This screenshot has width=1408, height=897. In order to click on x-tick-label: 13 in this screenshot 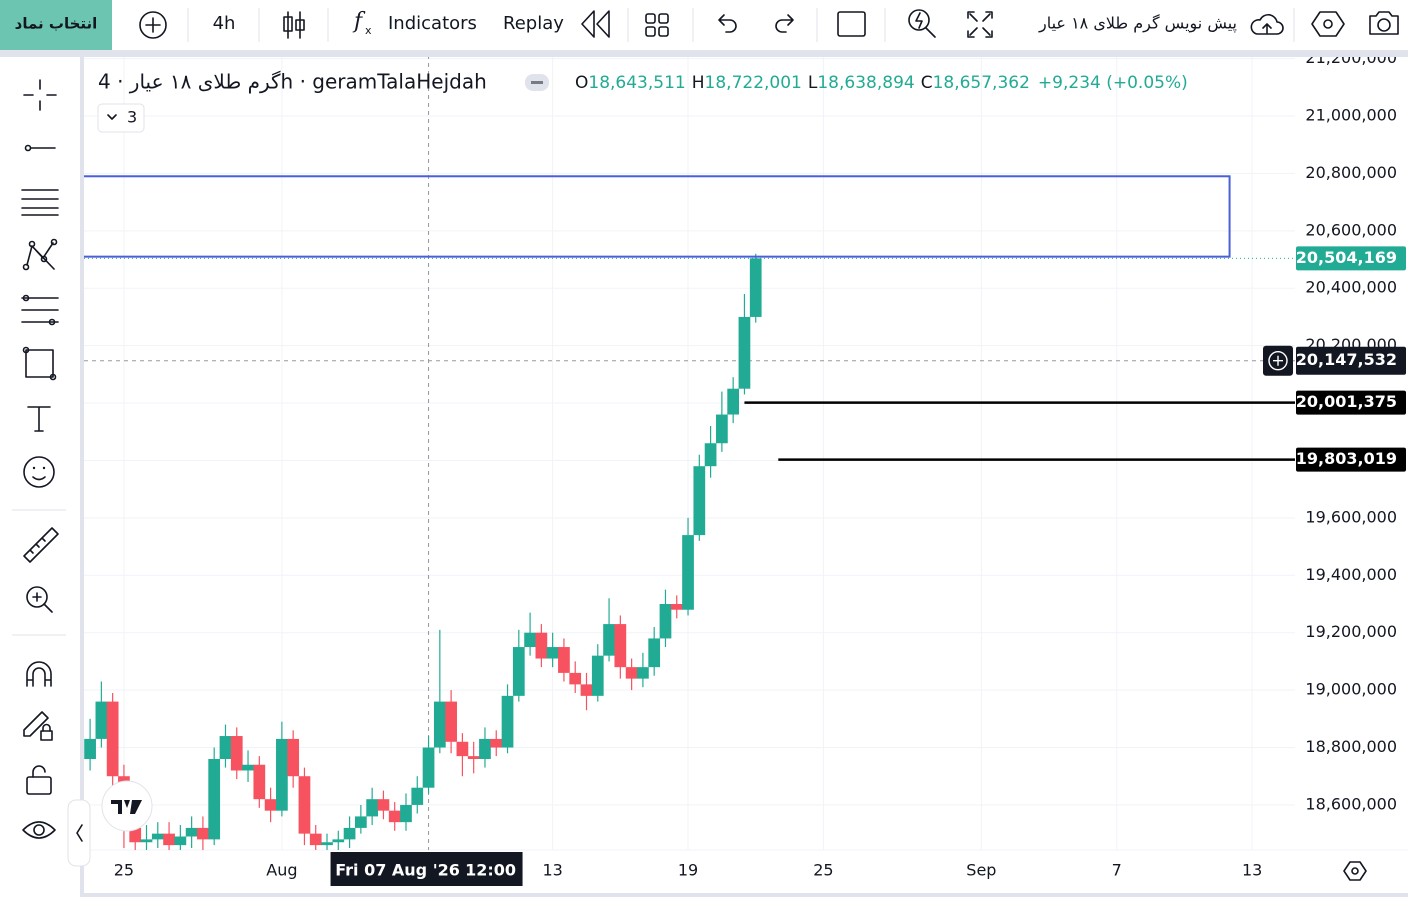, I will do `click(552, 870)`.